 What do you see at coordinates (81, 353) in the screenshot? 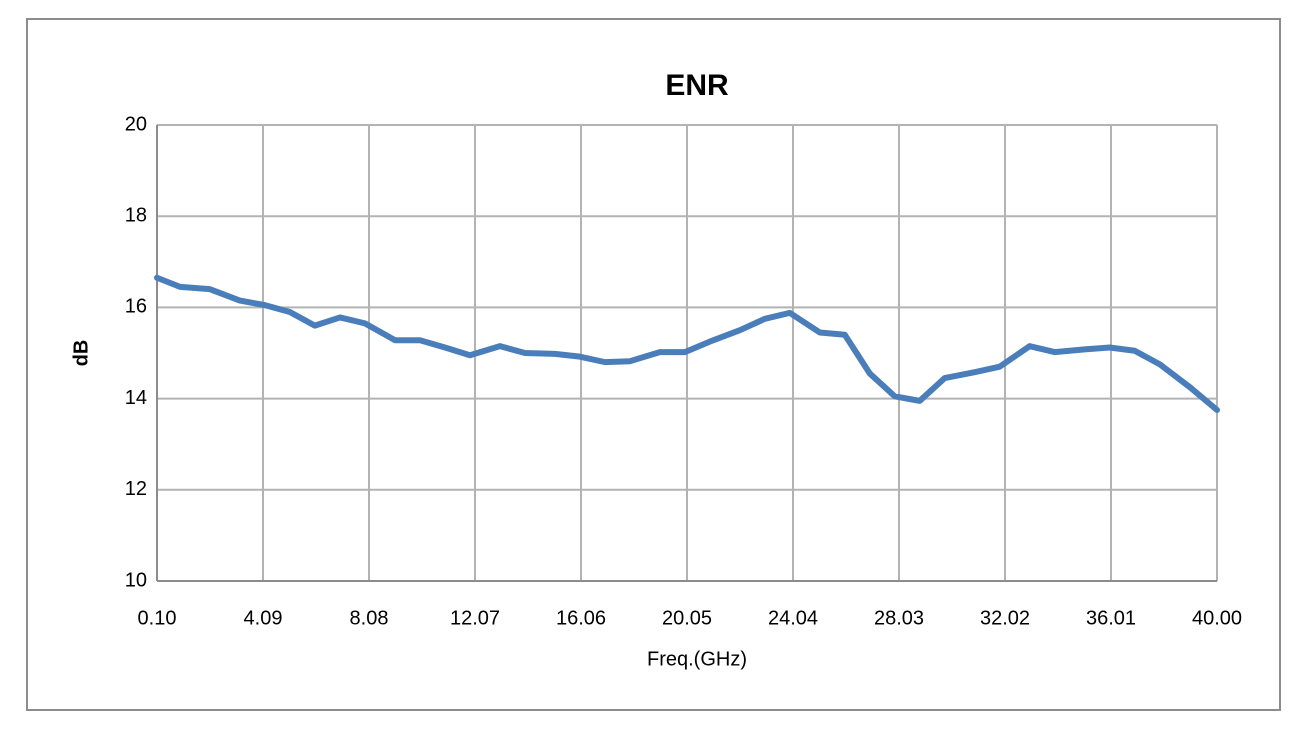
I see `y-axis-title: dB` at bounding box center [81, 353].